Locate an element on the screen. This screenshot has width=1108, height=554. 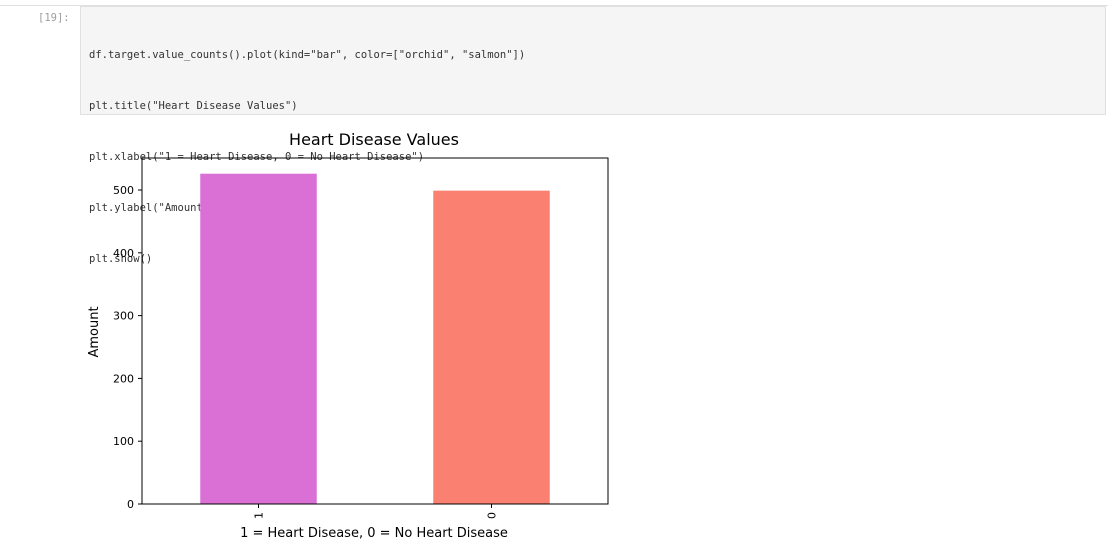
y-tick-label: 0 is located at coordinates (130, 504).